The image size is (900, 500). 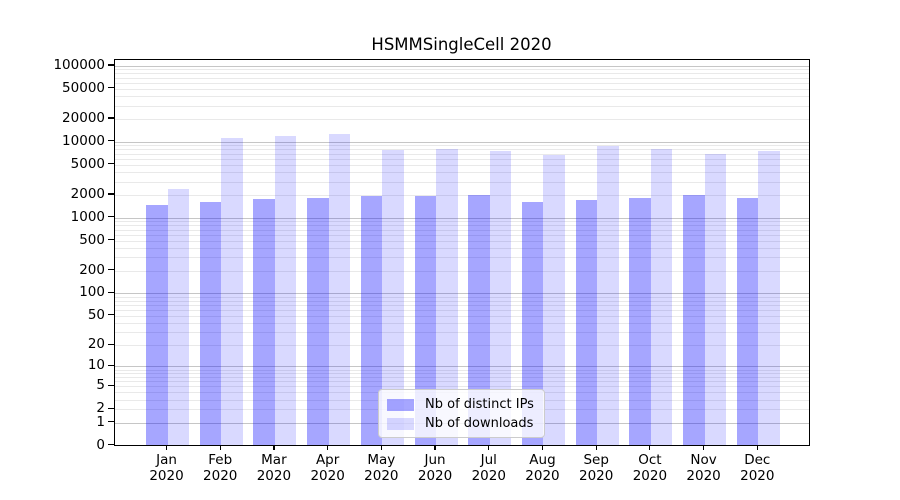 What do you see at coordinates (461, 413) in the screenshot?
I see `legend: Nb of distinct IPs Nb of downloads` at bounding box center [461, 413].